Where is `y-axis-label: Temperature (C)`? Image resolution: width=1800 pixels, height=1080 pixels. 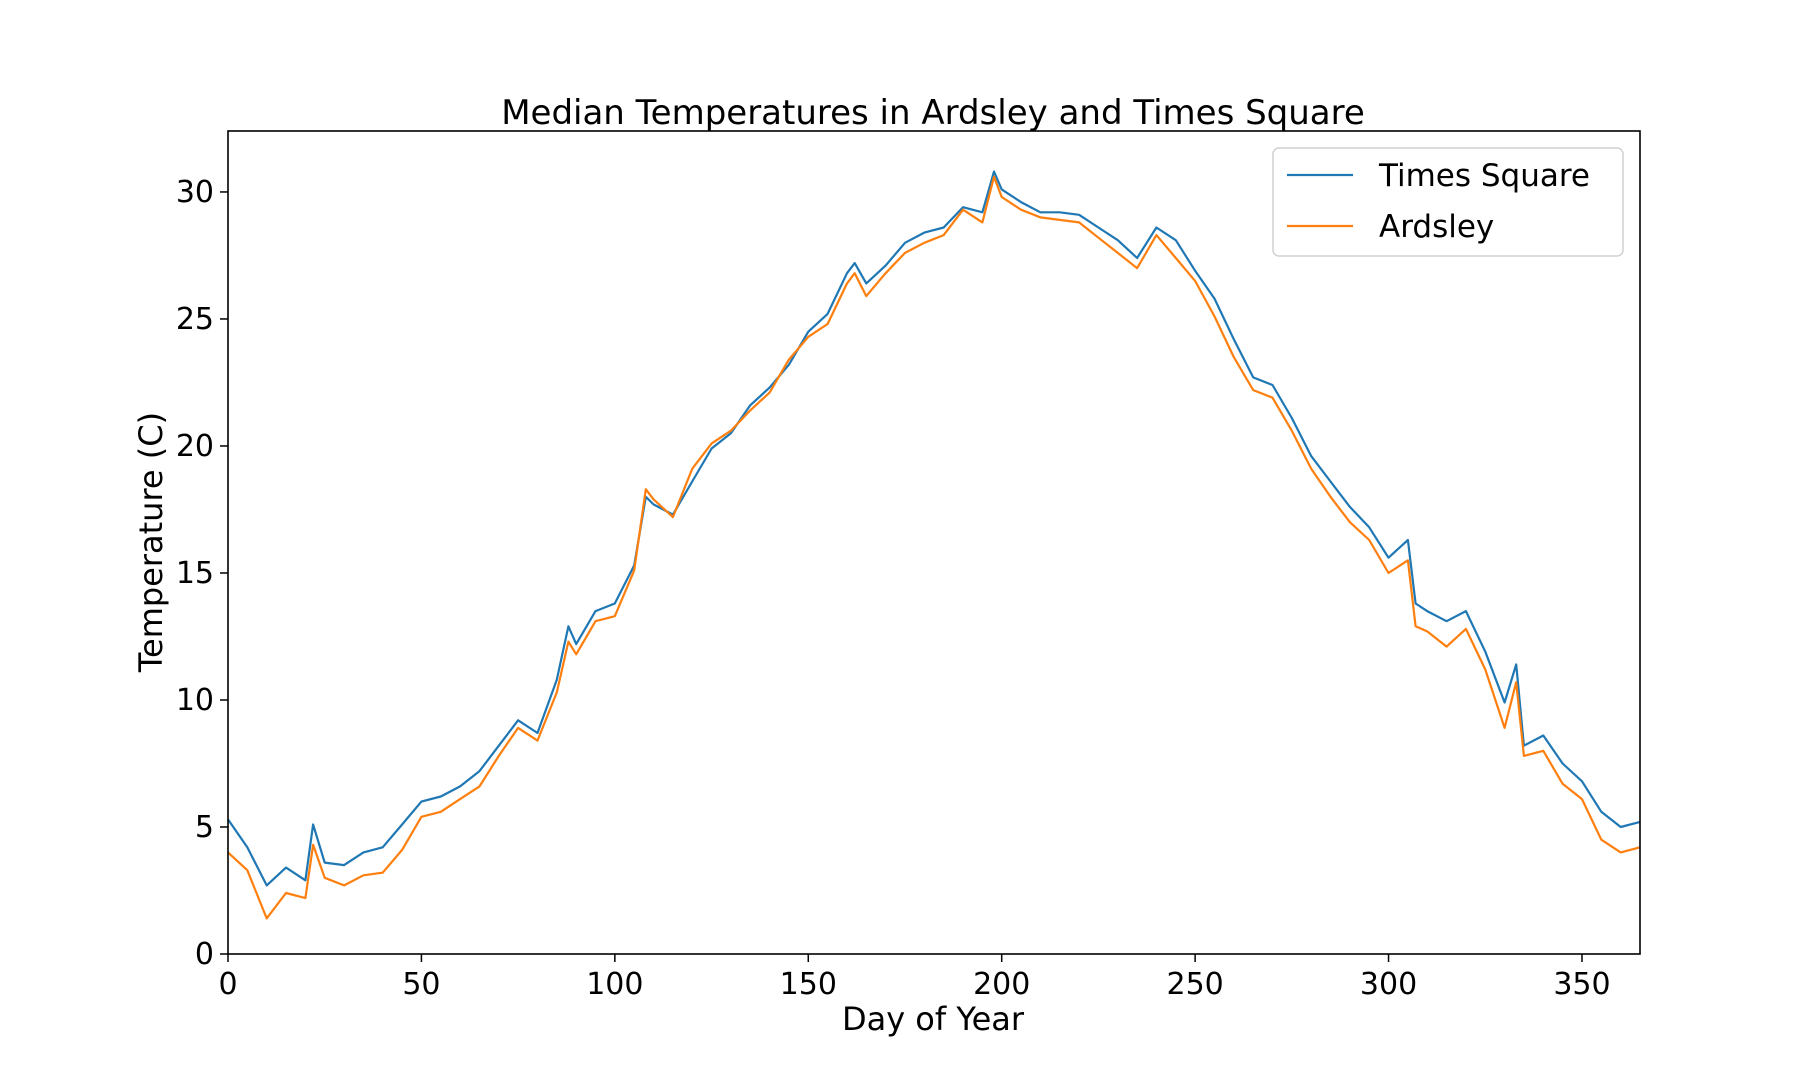 y-axis-label: Temperature (C) is located at coordinates (151, 542).